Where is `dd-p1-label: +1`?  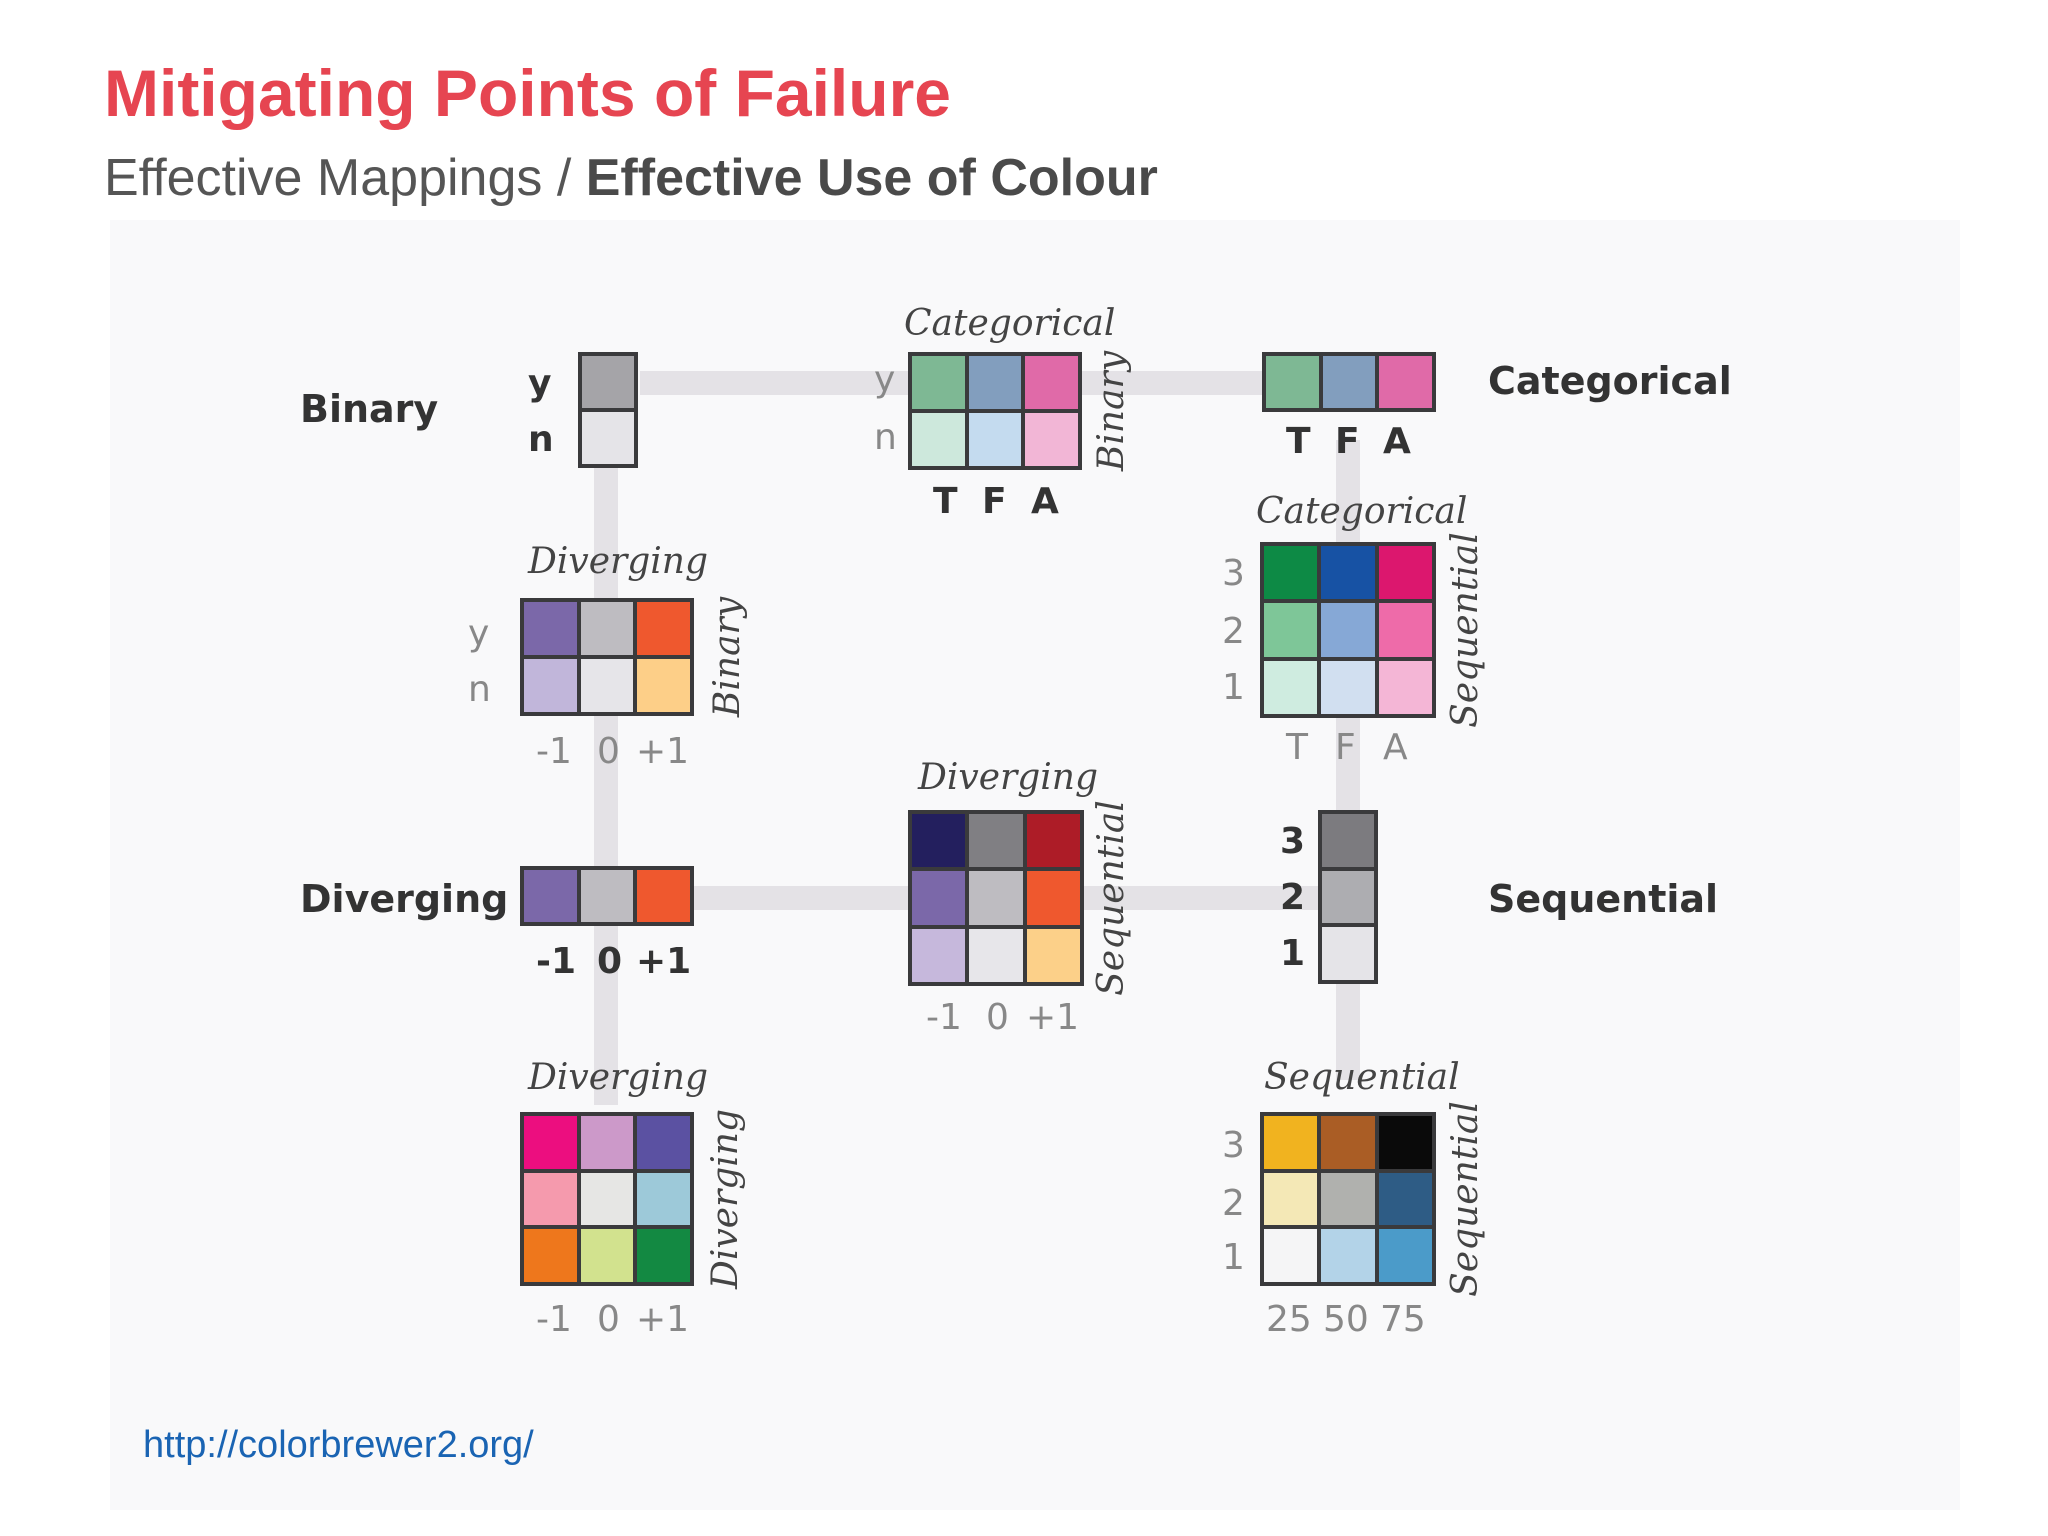
dd-p1-label: +1 is located at coordinates (663, 1319).